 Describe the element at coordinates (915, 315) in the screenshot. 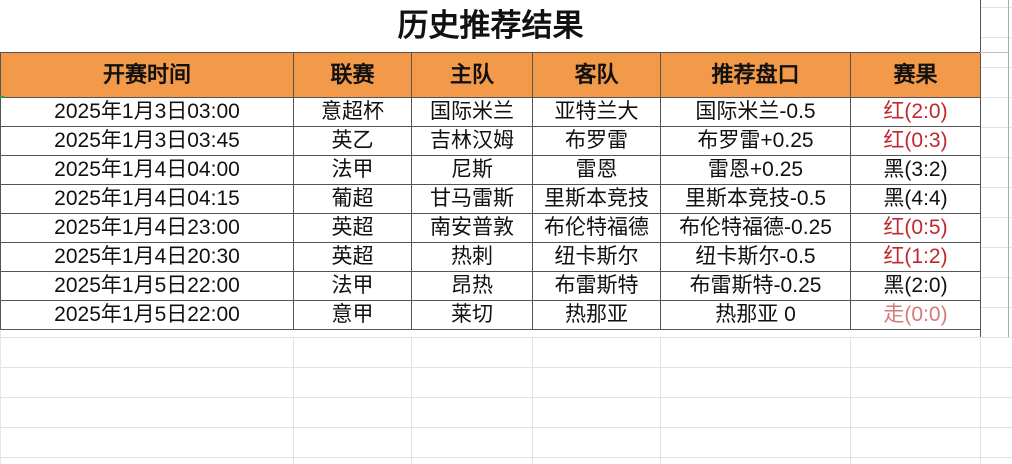

I see `cell-result: 走(0:0)` at that location.